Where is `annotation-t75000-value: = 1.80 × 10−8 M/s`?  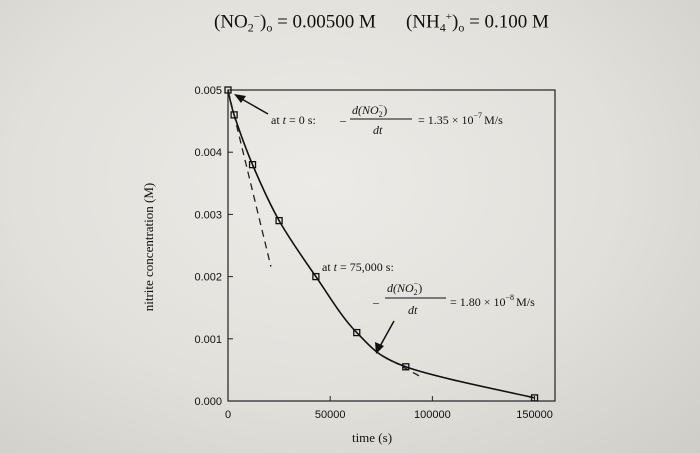 annotation-t75000-value: = 1.80 × 10−8 M/s is located at coordinates (492, 301).